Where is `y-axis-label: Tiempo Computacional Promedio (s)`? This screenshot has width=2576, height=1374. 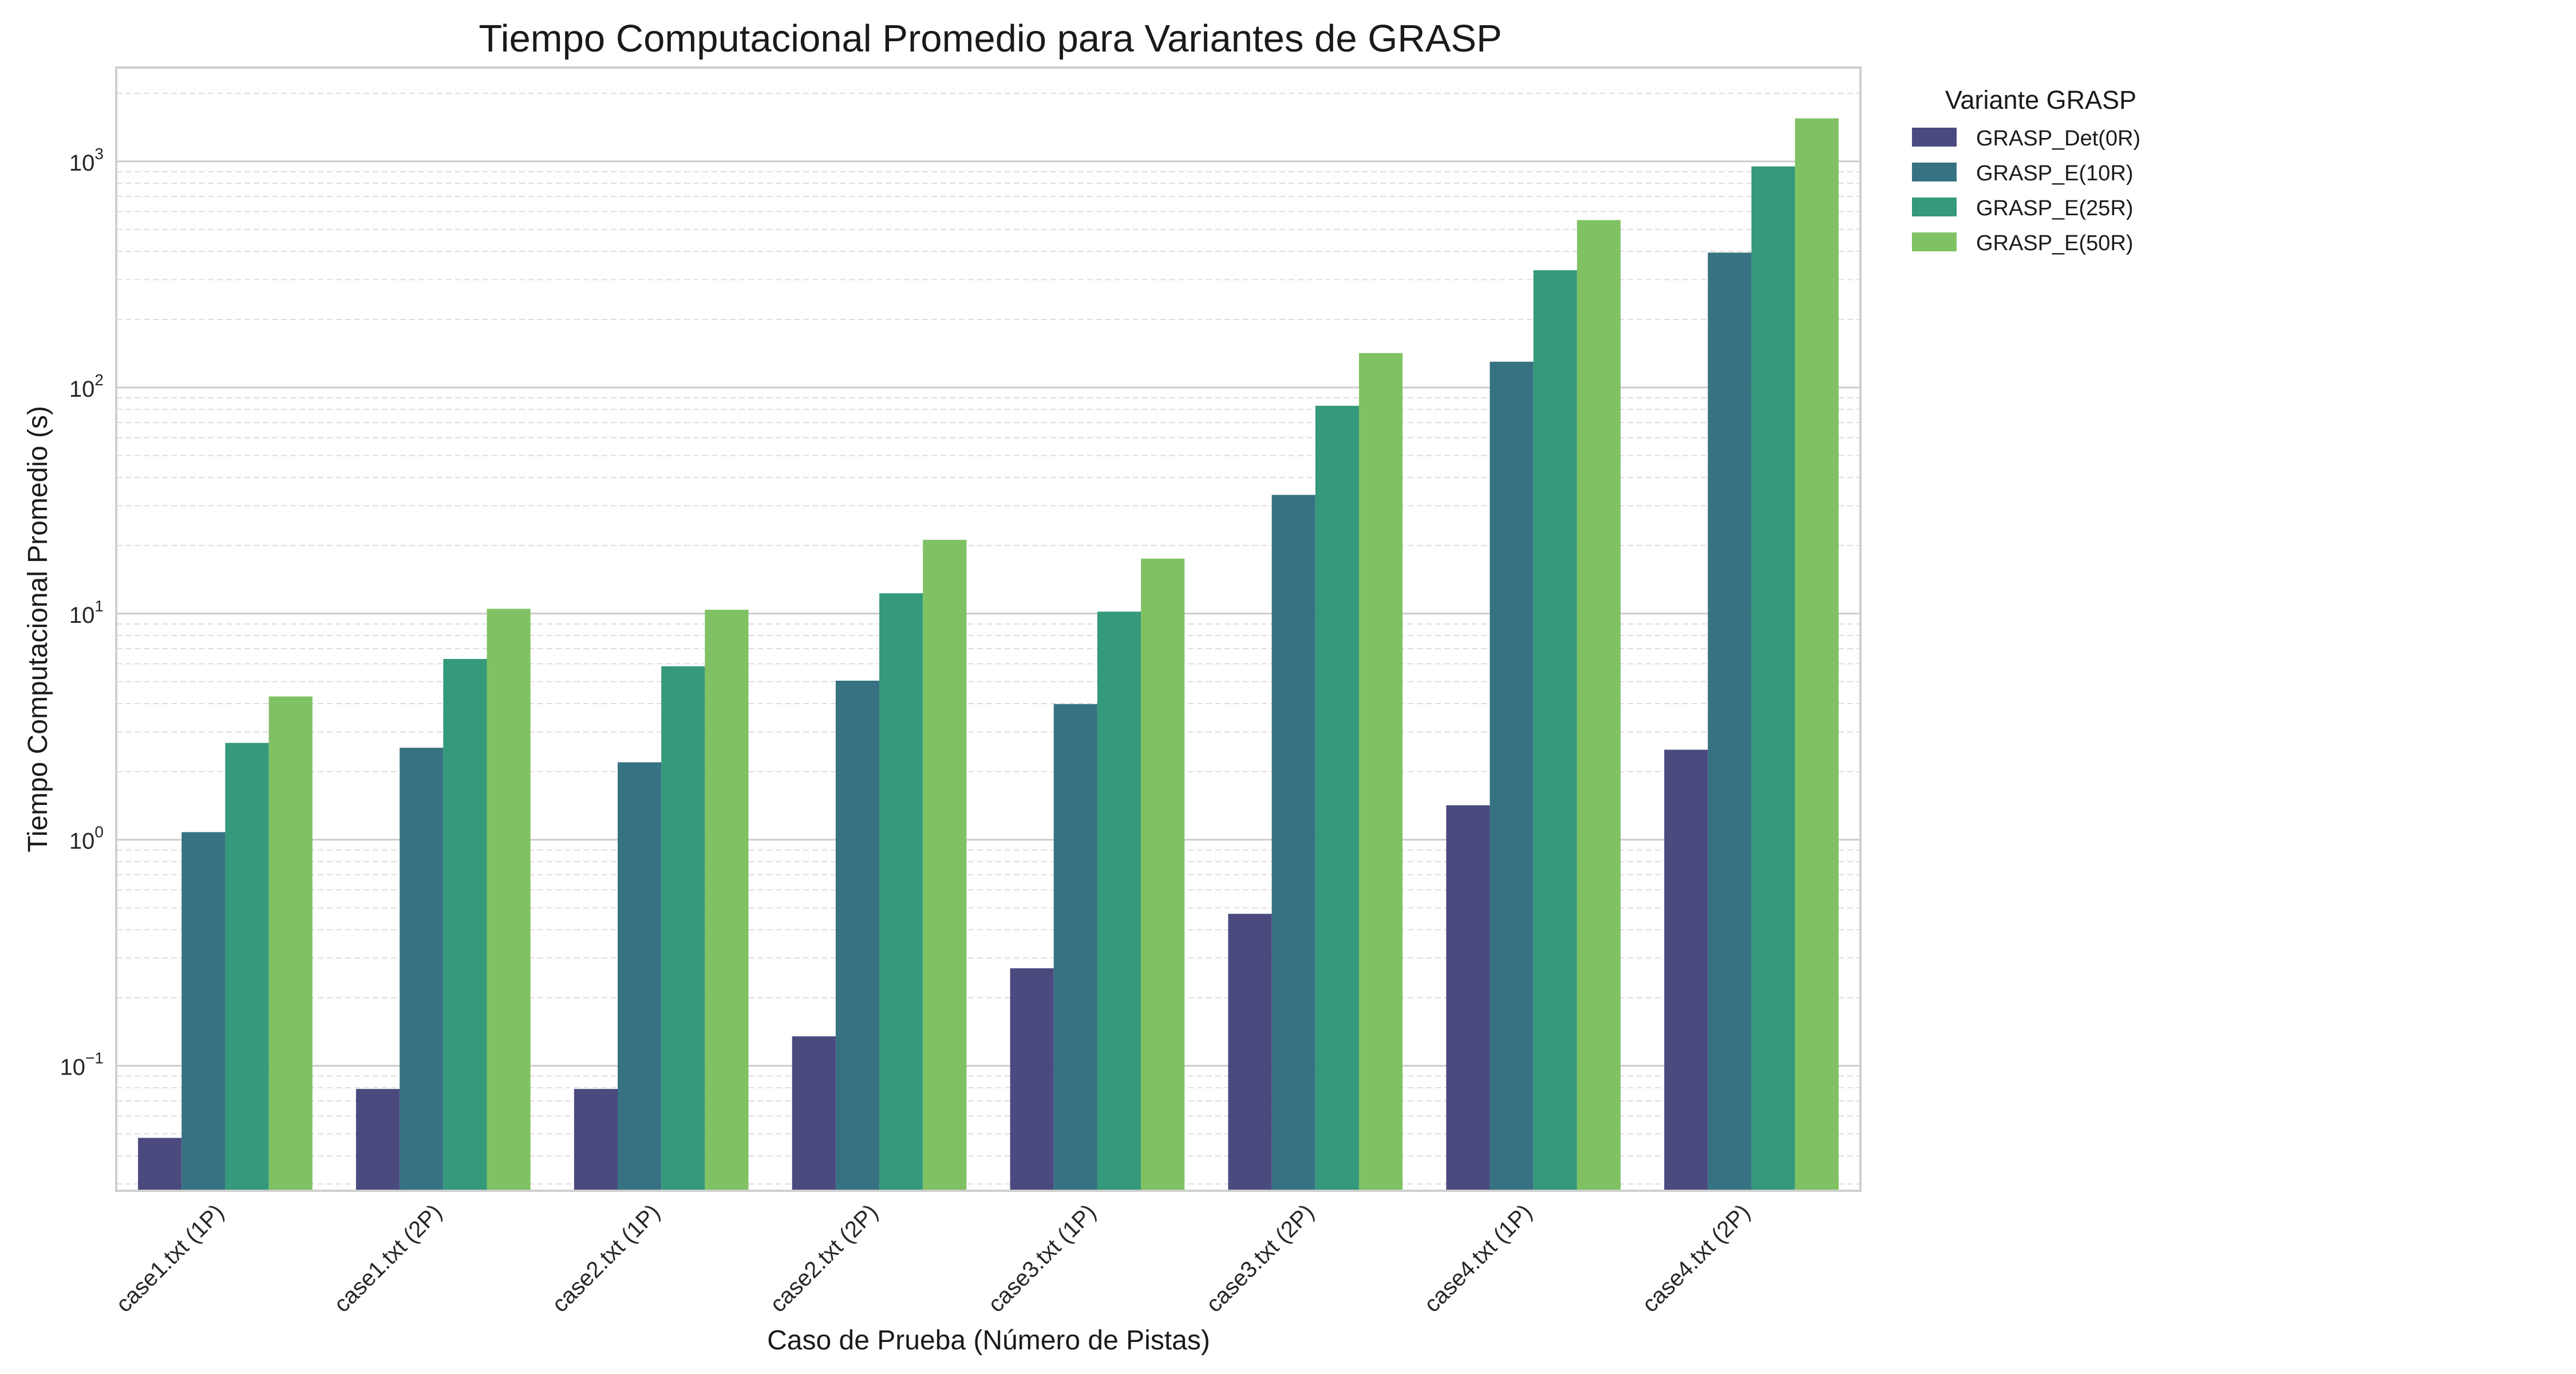
y-axis-label: Tiempo Computacional Promedio (s) is located at coordinates (38, 629).